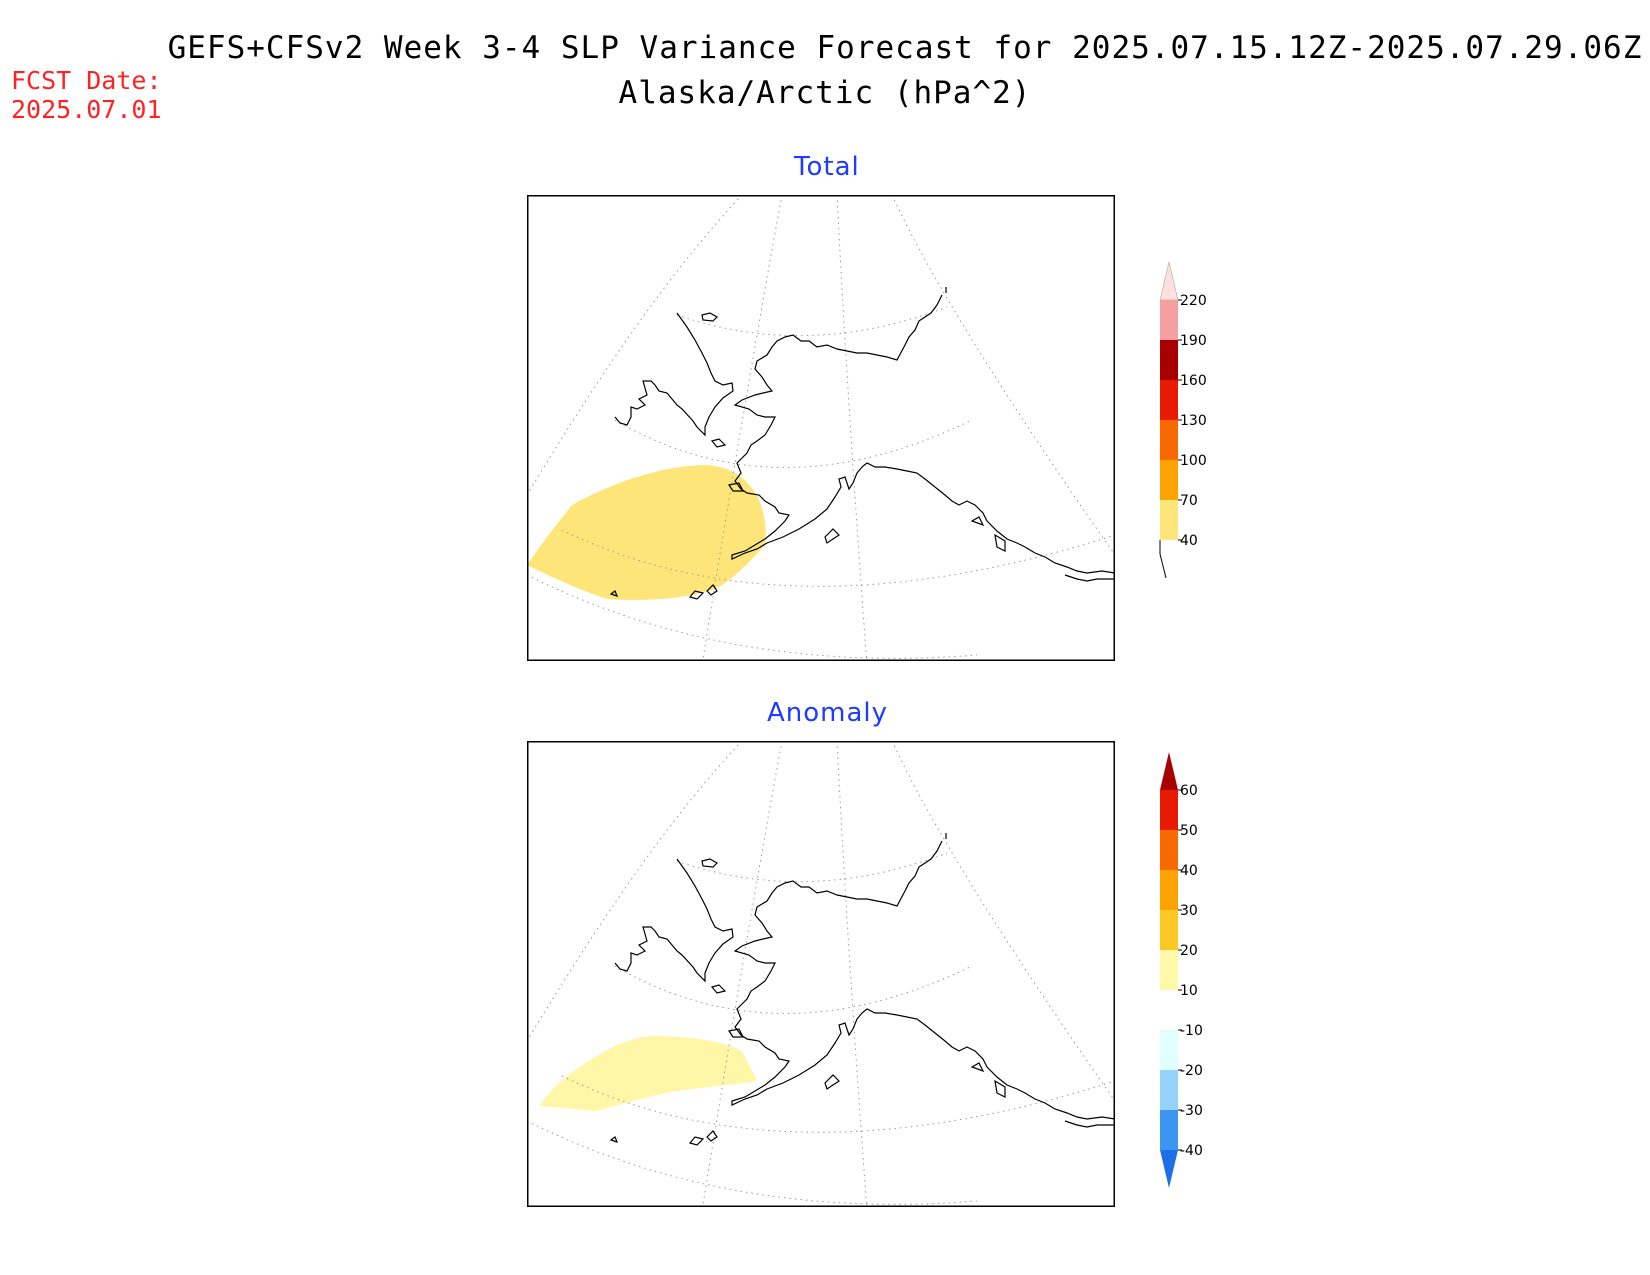 This screenshot has width=1650, height=1275. Describe the element at coordinates (1169, 771) in the screenshot. I see `colorbar-anomaly-top-arrow` at that location.